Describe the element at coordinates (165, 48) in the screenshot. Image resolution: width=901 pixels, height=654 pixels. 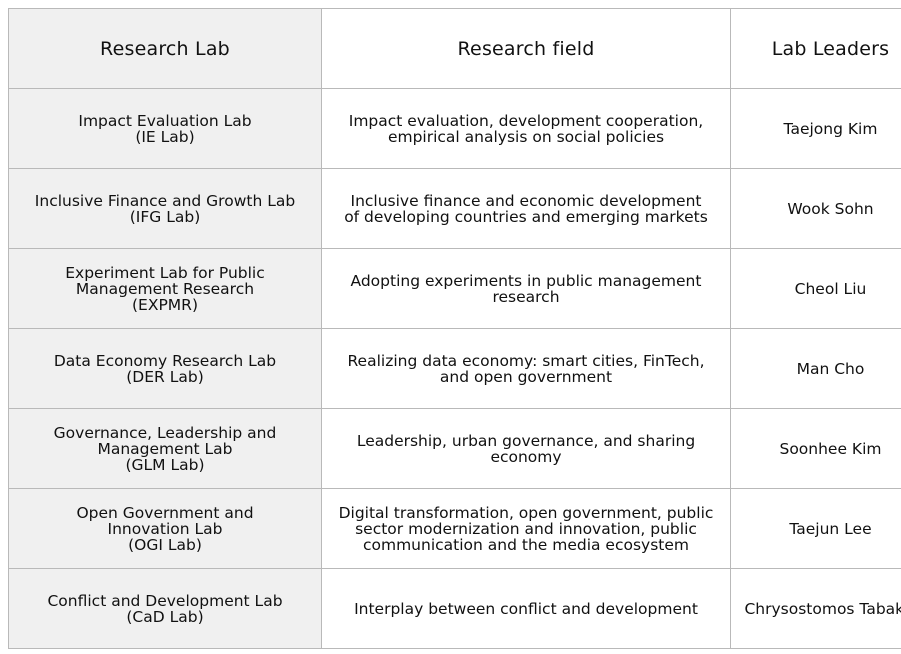
I see `header-research-lab: Research Lab` at that location.